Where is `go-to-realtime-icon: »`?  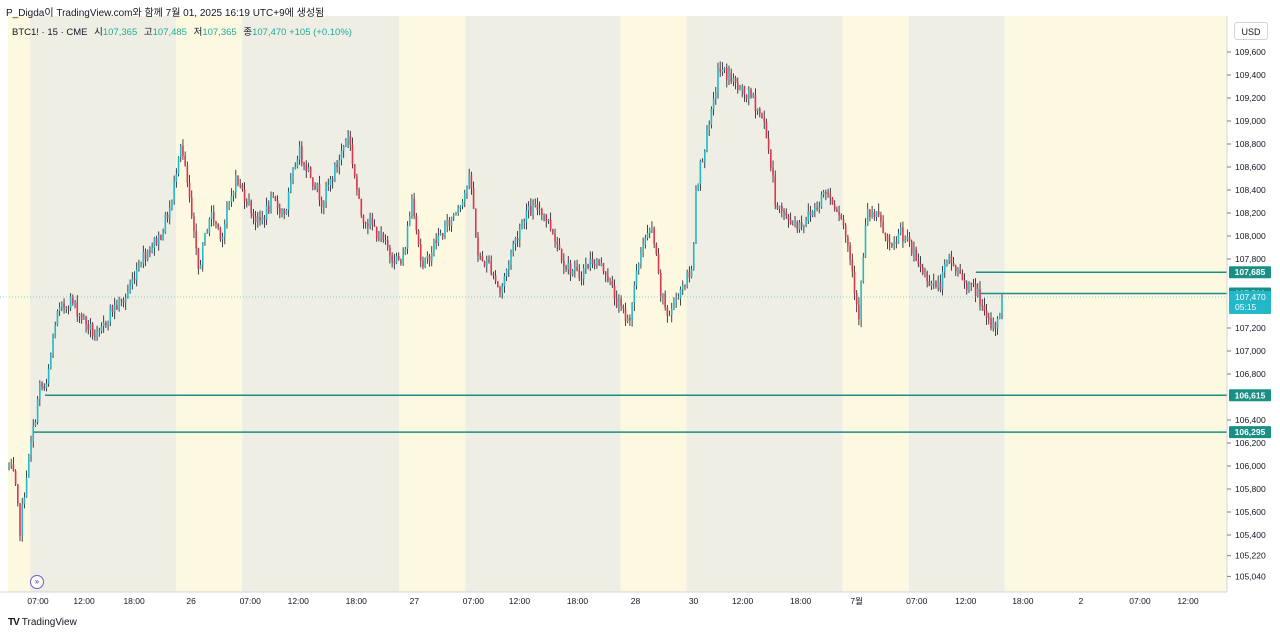
go-to-realtime-icon: » is located at coordinates (37, 582).